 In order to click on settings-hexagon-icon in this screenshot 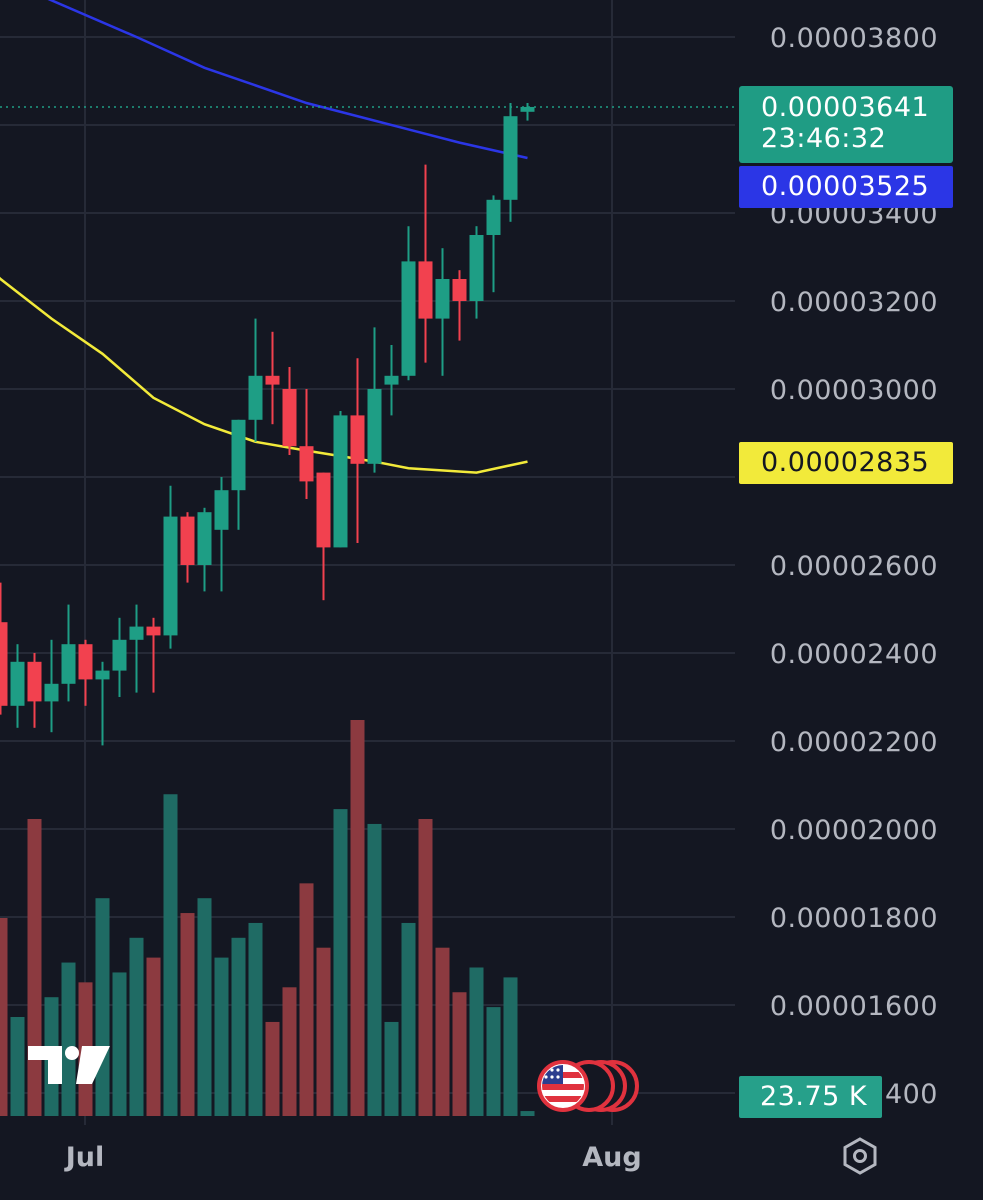, I will do `click(860, 1156)`.